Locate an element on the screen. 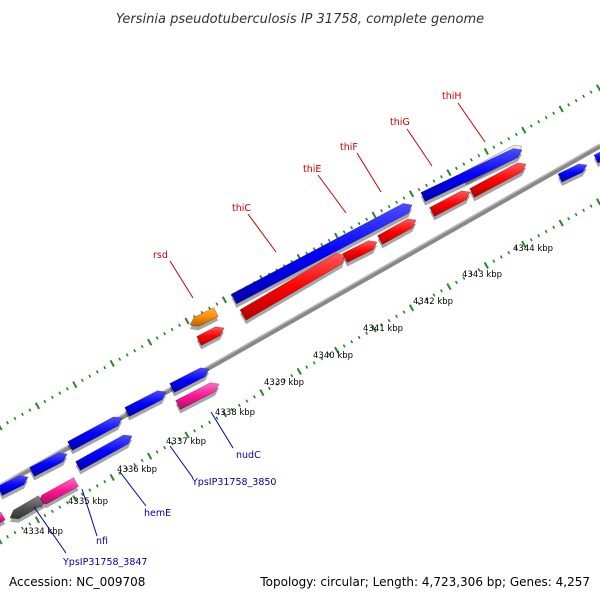 This screenshot has height=600, width=600. gene-label-thiE: thiE is located at coordinates (312, 169).